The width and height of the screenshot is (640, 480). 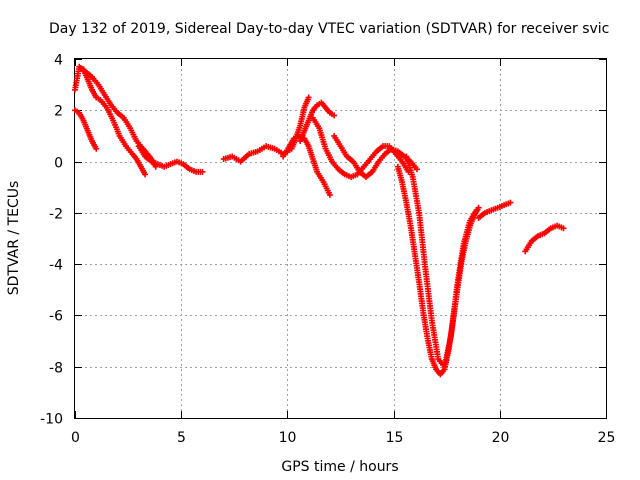 I want to click on y-tick-label: -6, so click(x=56, y=317).